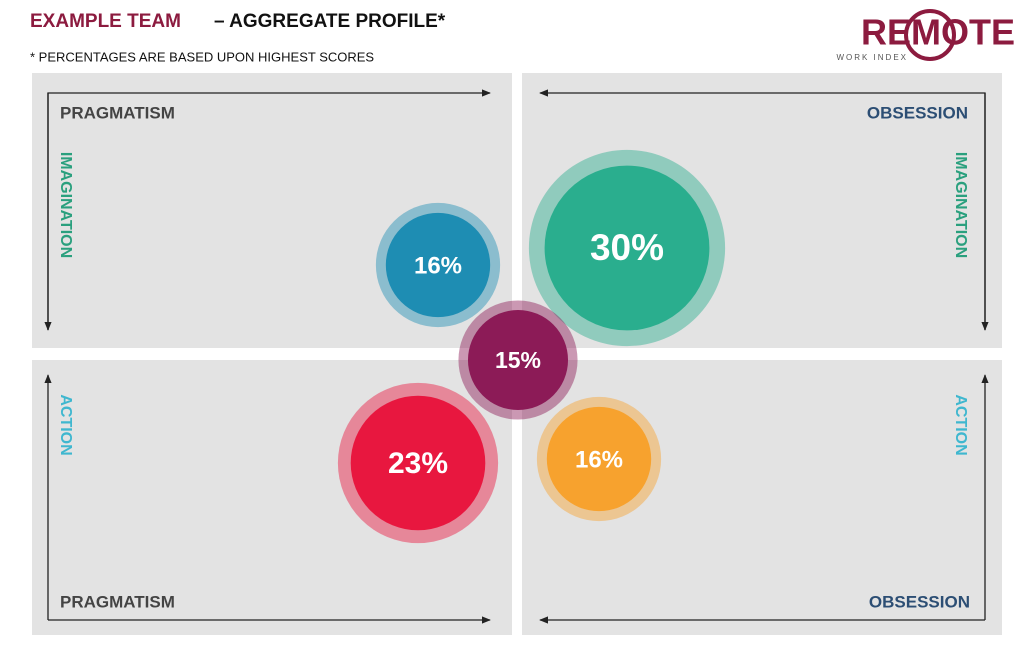  I want to click on data-label: 30%, so click(627, 247).